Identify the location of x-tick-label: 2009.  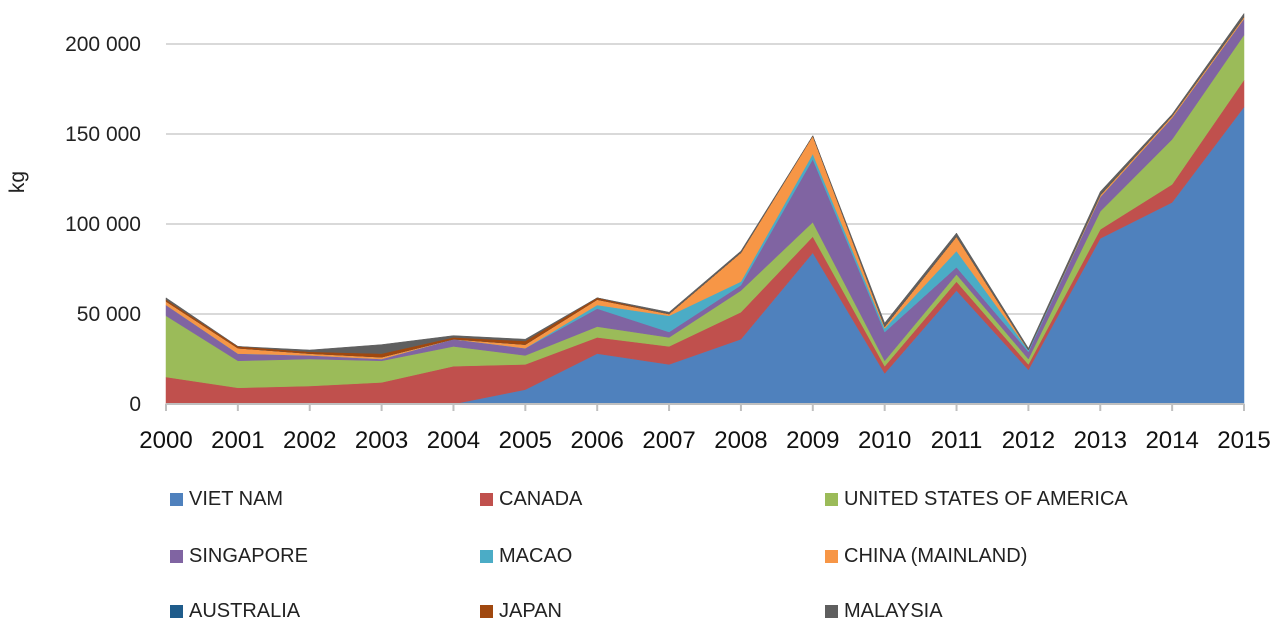
(812, 440).